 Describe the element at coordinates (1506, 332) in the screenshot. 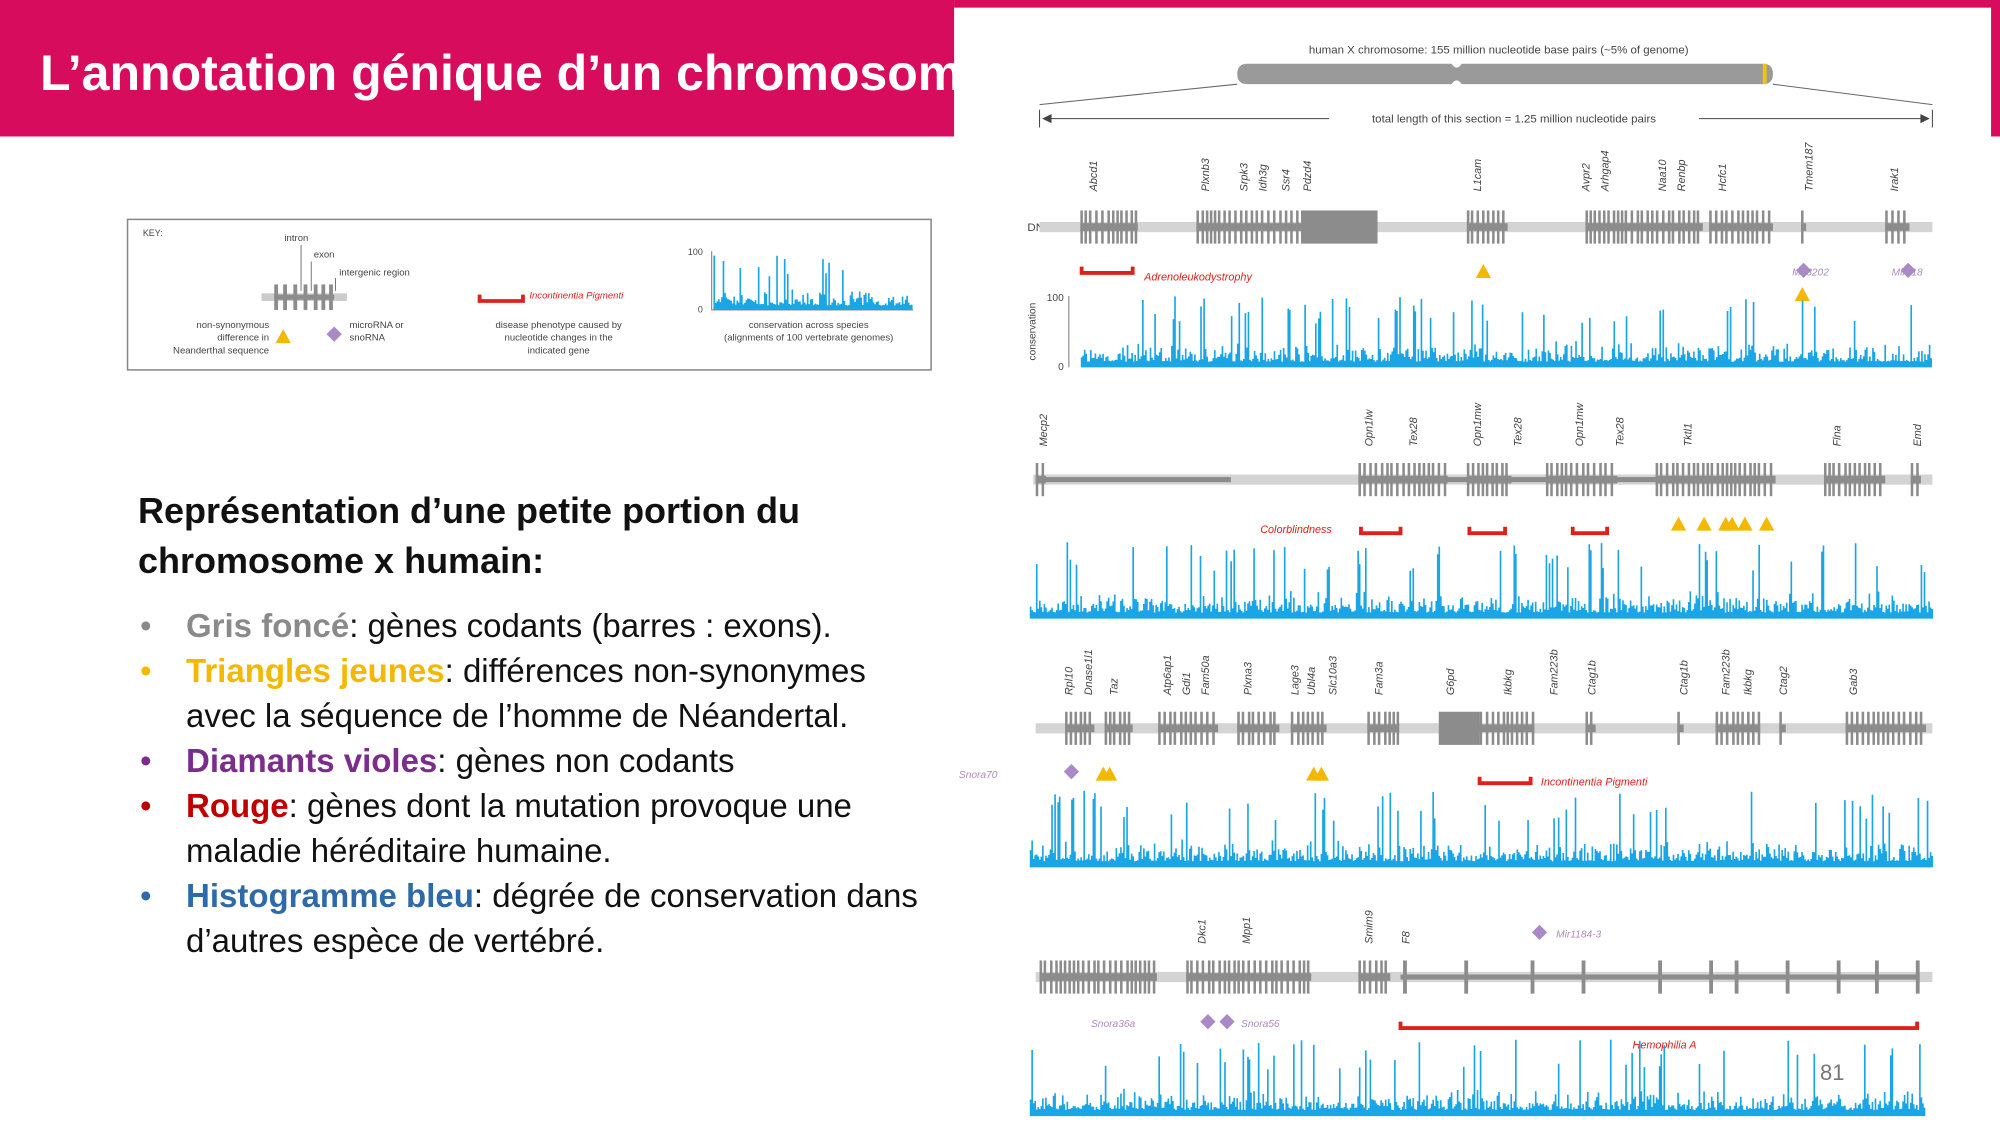

I see `conservation-histogram` at that location.